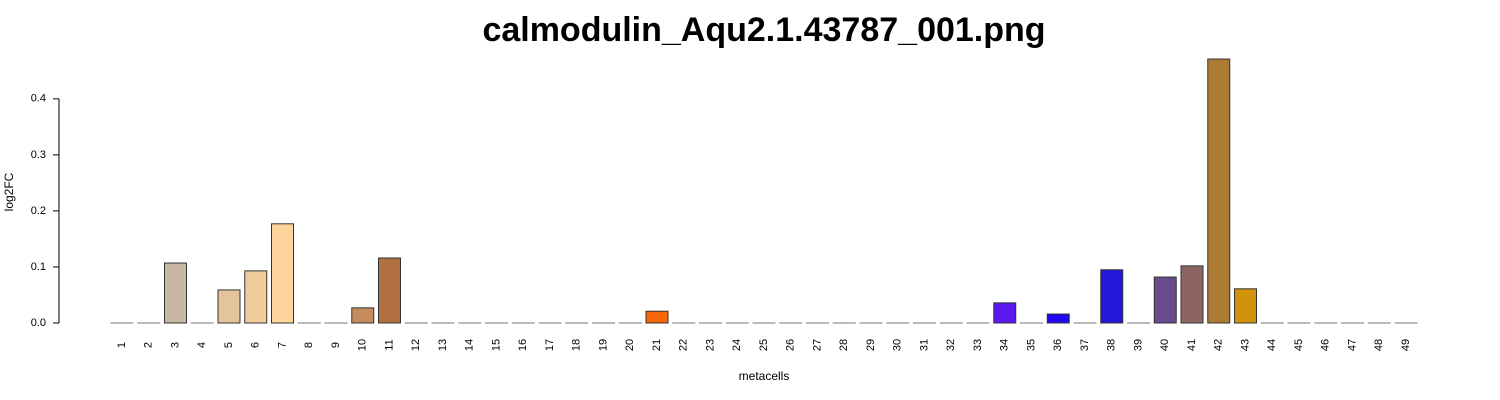 The height and width of the screenshot is (400, 1500). Describe the element at coordinates (1245, 345) in the screenshot. I see `x-tick-label: 43` at that location.